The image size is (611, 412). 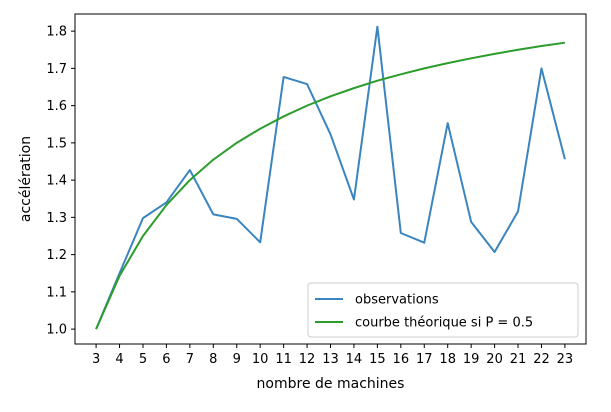 I want to click on y-tick-label: 1.3, so click(x=56, y=218).